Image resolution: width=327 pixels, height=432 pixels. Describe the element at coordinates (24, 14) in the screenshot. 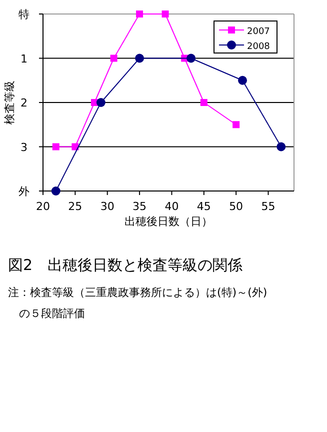

I see `y-tick-label: 特` at that location.